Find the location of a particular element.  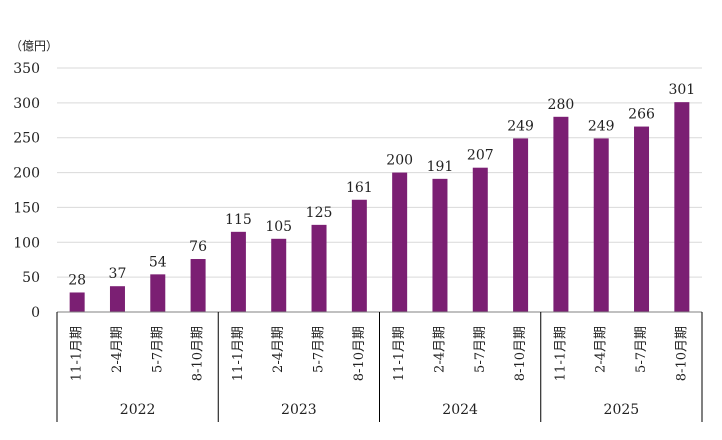

x-group-label: 2023 is located at coordinates (299, 410).